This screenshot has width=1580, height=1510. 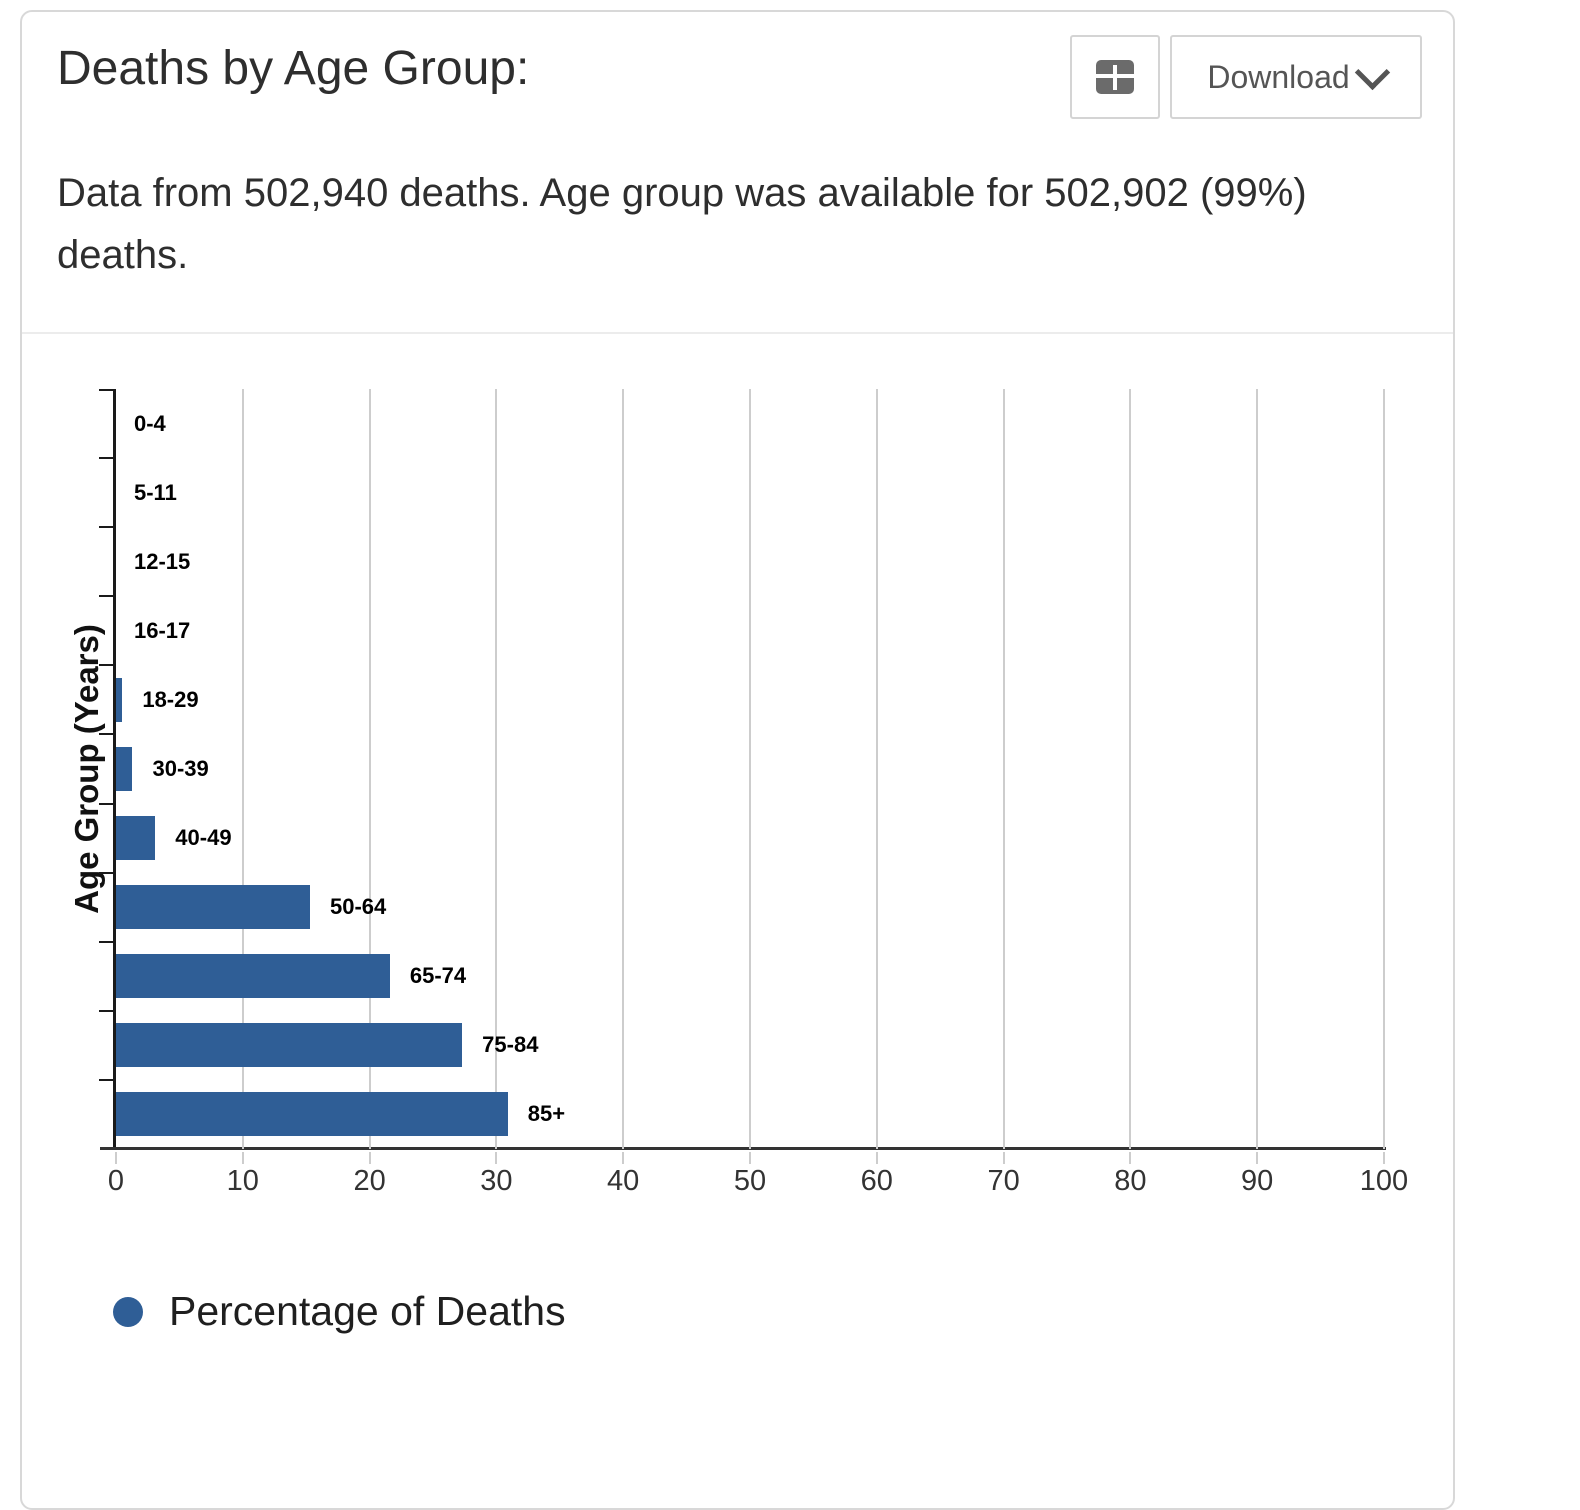 I want to click on legend-item-percentage-of-deaths: Percentage of Deaths, so click(x=339, y=1311).